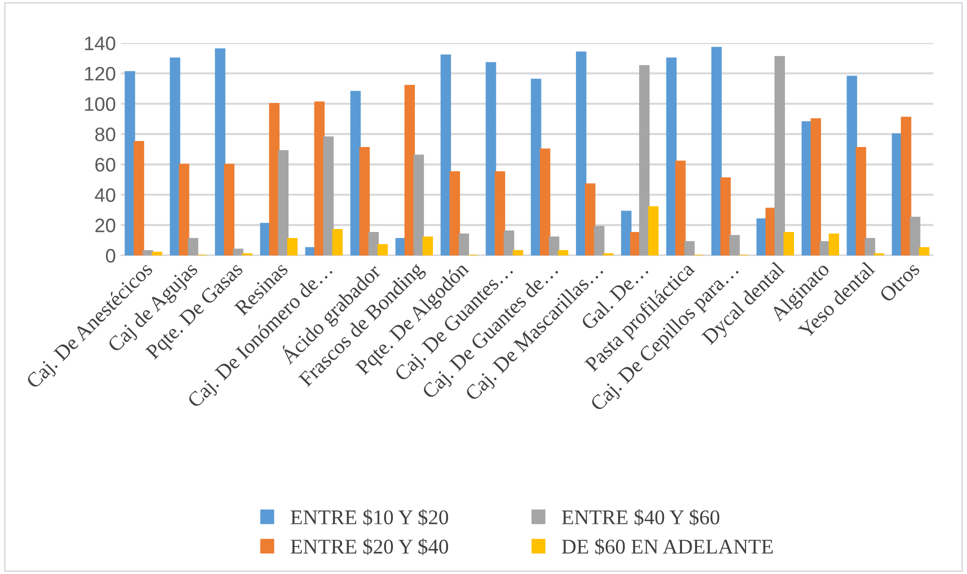  What do you see at coordinates (105, 225) in the screenshot?
I see `y-tick-label: 20` at bounding box center [105, 225].